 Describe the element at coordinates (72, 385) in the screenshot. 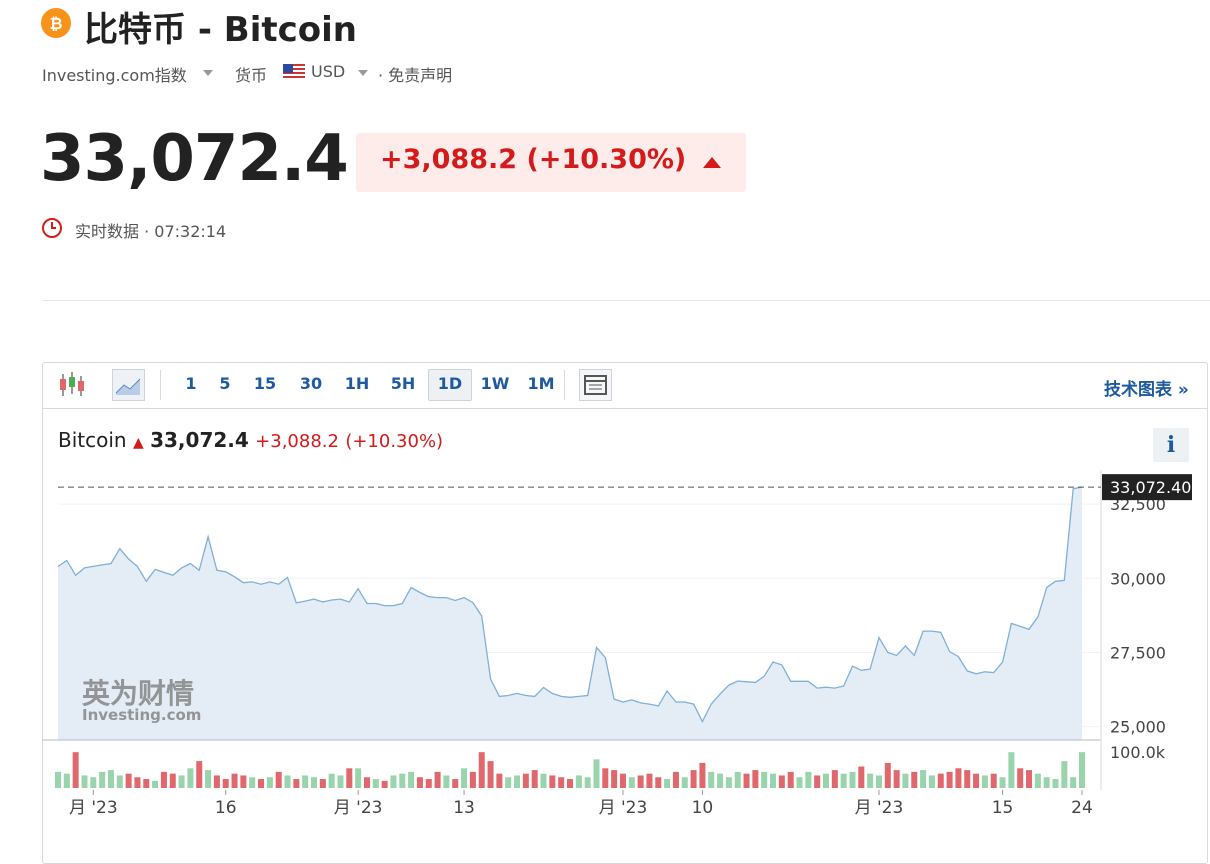

I see `candles-button` at that location.